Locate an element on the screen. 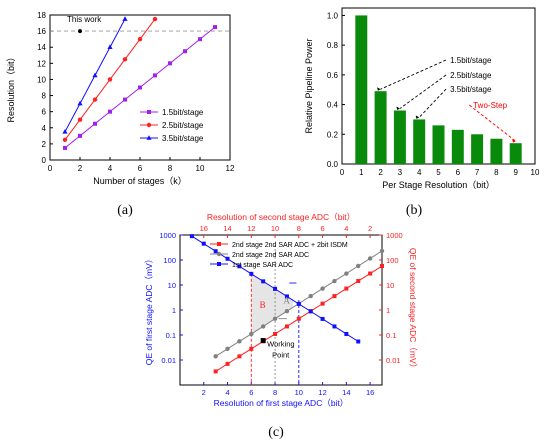  y-tick-label: 18 is located at coordinates (41, 15).